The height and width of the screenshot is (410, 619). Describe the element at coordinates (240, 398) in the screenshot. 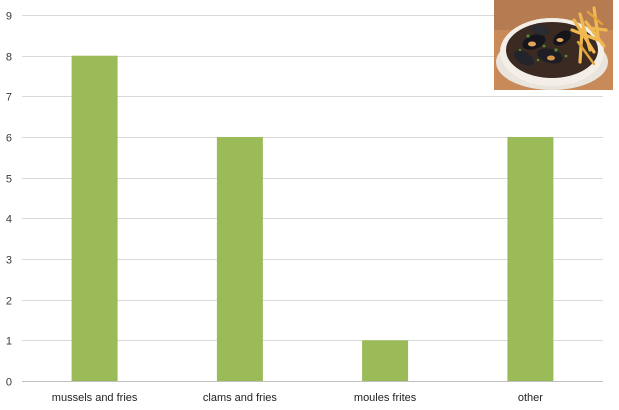

I see `category-label: clams and fries` at that location.